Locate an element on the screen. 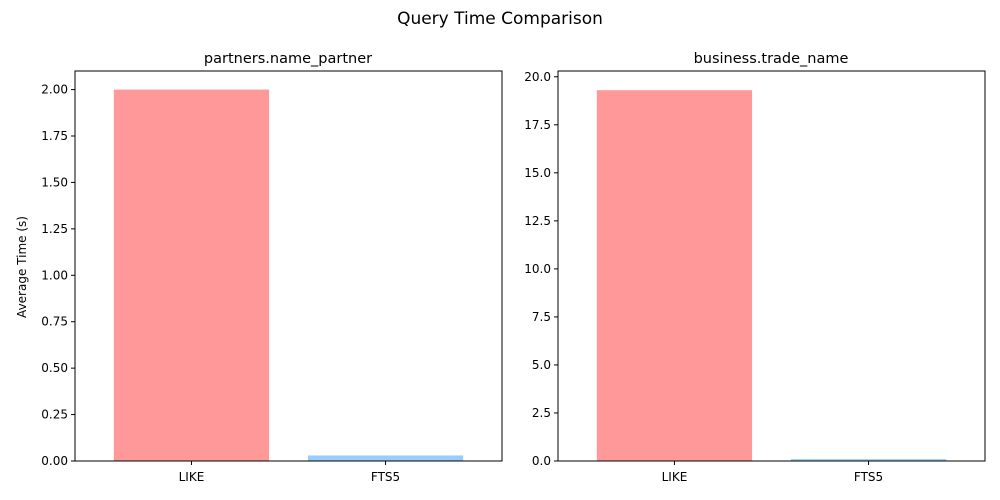 Image resolution: width=1000 pixels, height=500 pixels. left-y-tick-label: 1.75 is located at coordinates (54, 136).